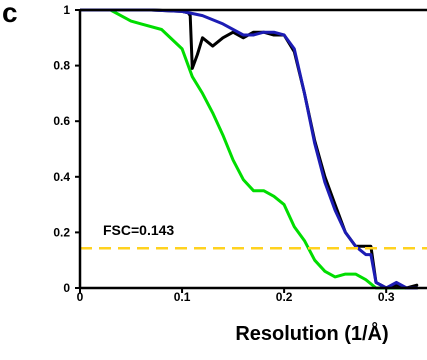 This screenshot has height=360, width=427. I want to click on x-tick-label: 0.1, so click(182, 297).